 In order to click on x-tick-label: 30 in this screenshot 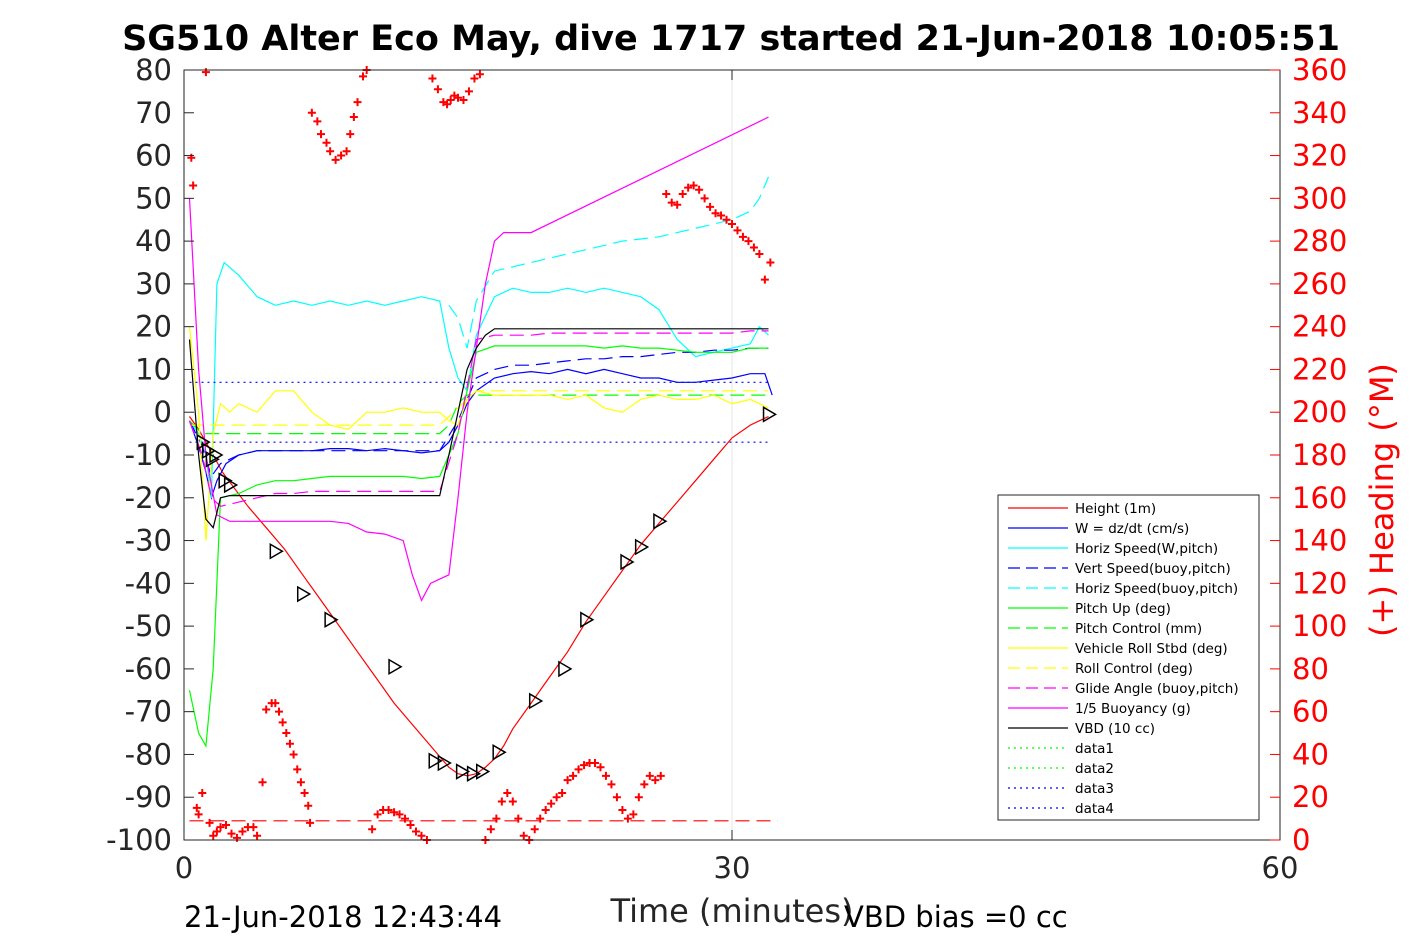, I will do `click(732, 868)`.